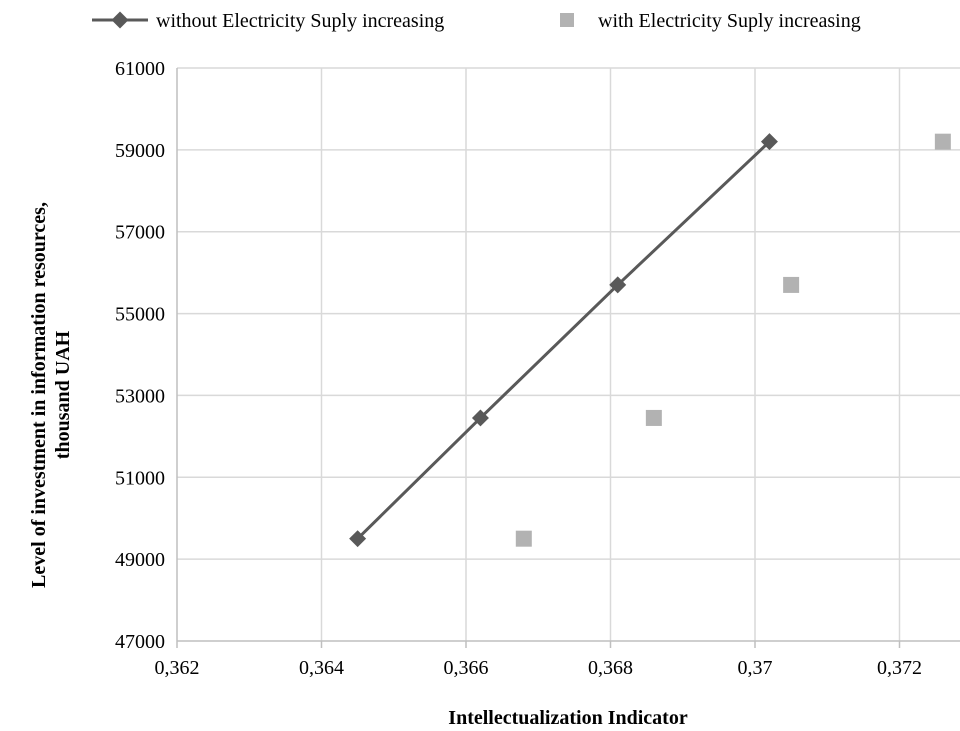 The image size is (960, 731). I want to click on x-tick-label: 0,364, so click(321, 668).